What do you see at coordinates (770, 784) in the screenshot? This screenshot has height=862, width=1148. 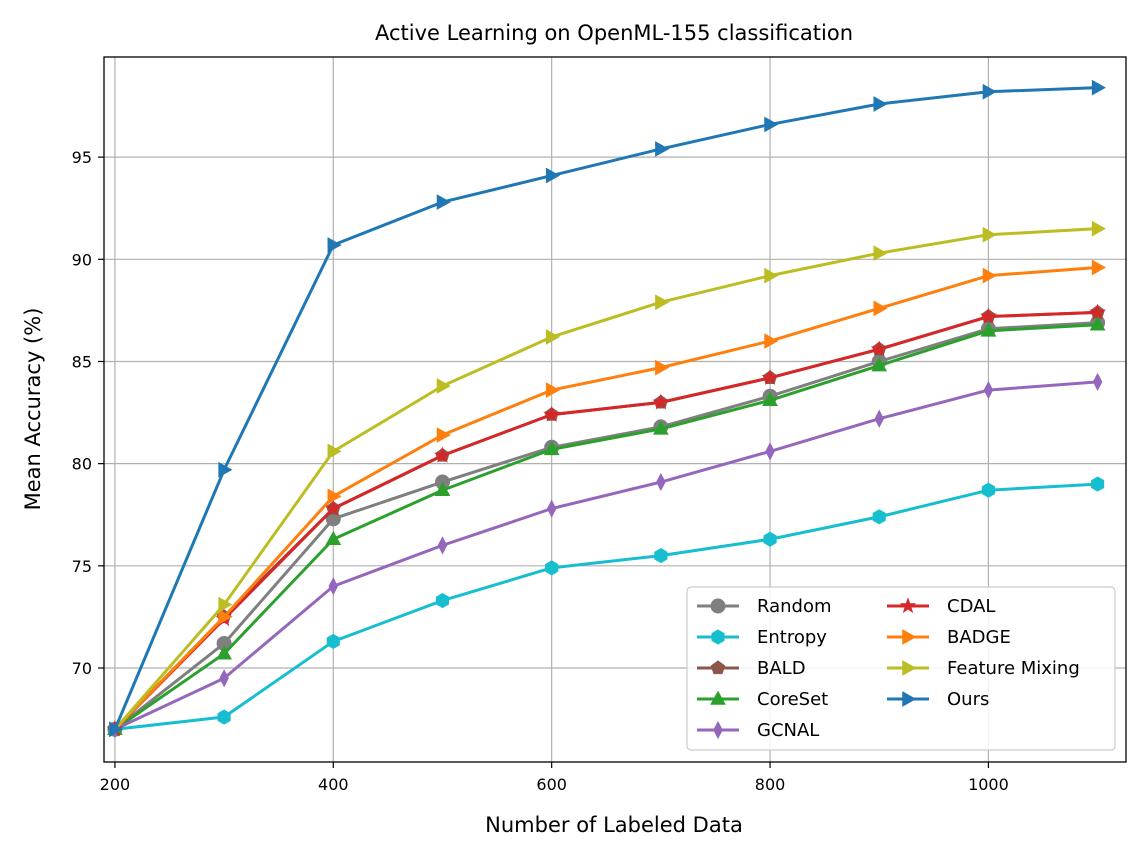 I see `x-tick-label: 800` at bounding box center [770, 784].